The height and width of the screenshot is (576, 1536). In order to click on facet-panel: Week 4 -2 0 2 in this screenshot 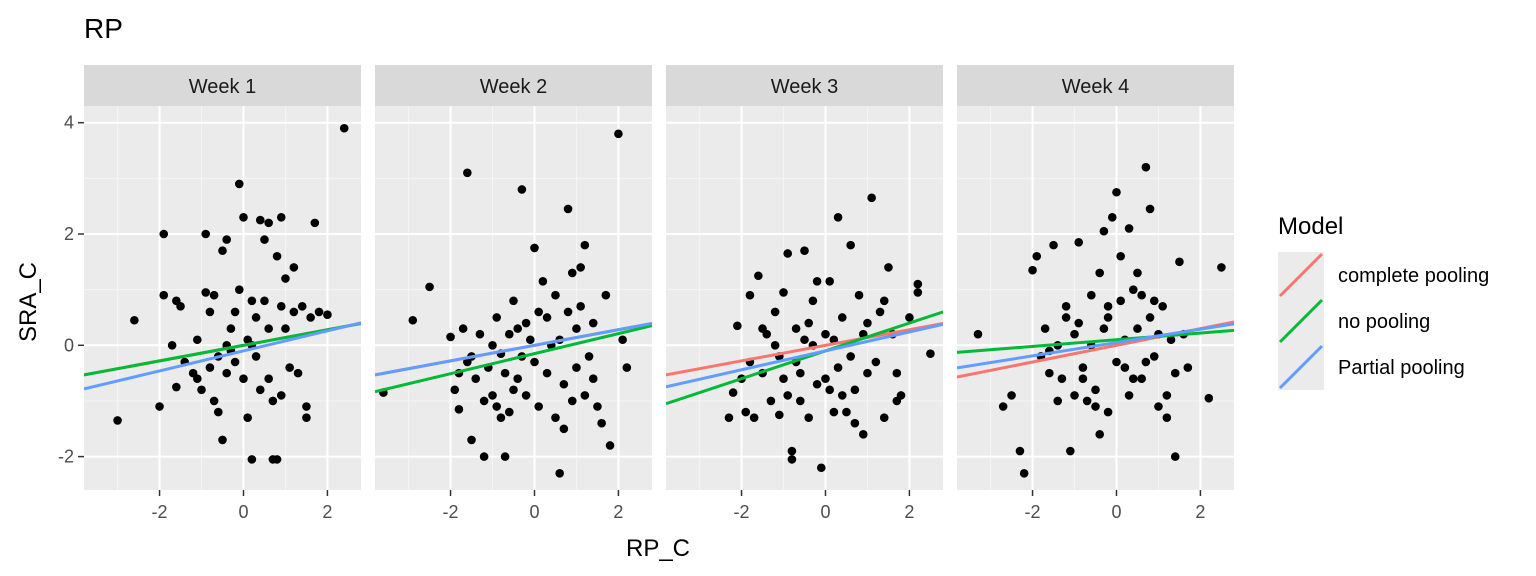, I will do `click(1095, 293)`.